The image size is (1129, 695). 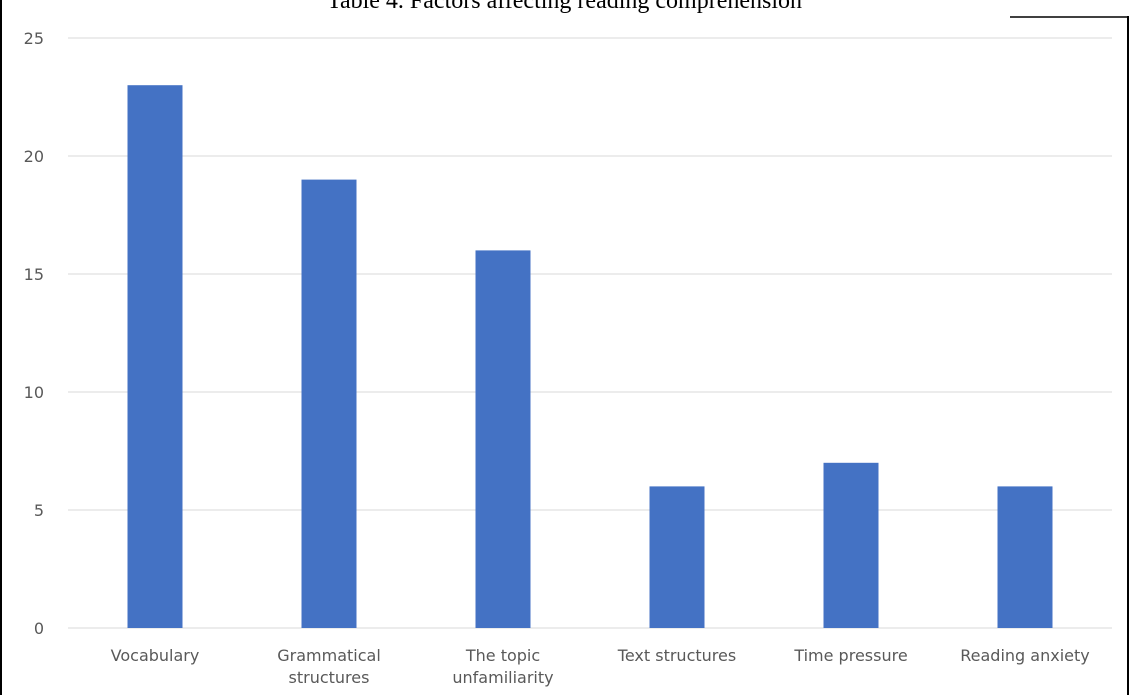 What do you see at coordinates (676, 655) in the screenshot?
I see `x-tick-label: Text structures` at bounding box center [676, 655].